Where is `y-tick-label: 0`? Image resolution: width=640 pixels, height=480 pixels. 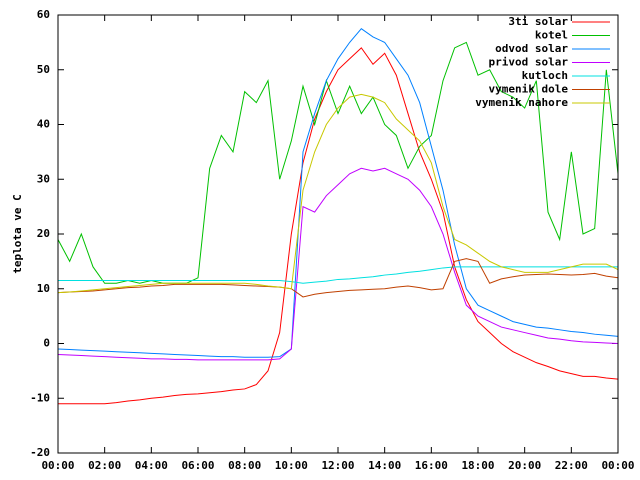
y-tick-label: 0 is located at coordinates (46, 343).